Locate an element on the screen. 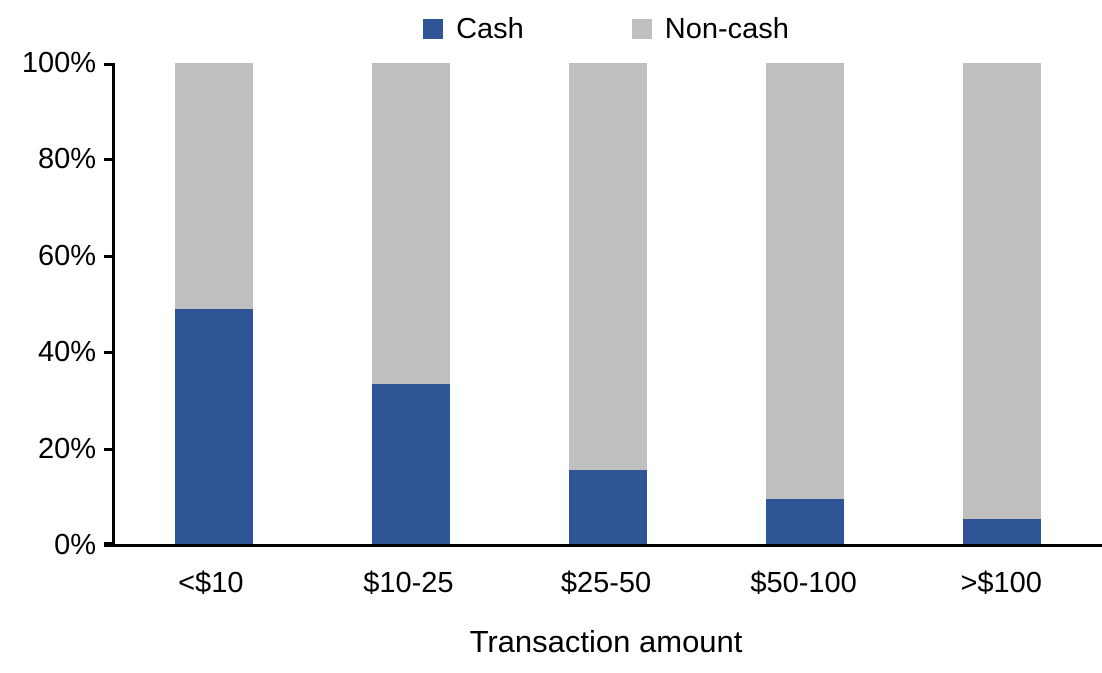  noncash-color-swatch is located at coordinates (641, 29).